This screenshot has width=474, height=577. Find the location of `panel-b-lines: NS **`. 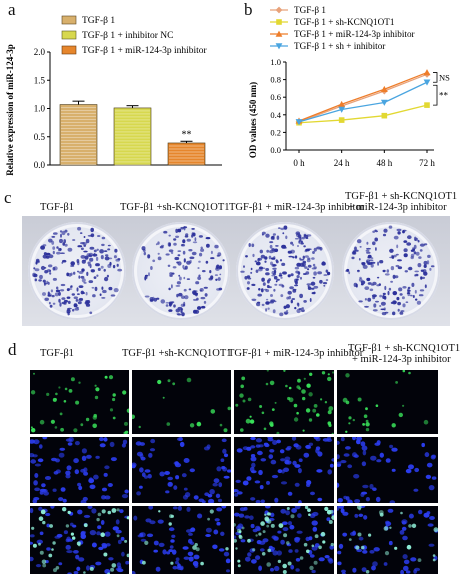

panel-b-lines: NS ** is located at coordinates (372, 97).